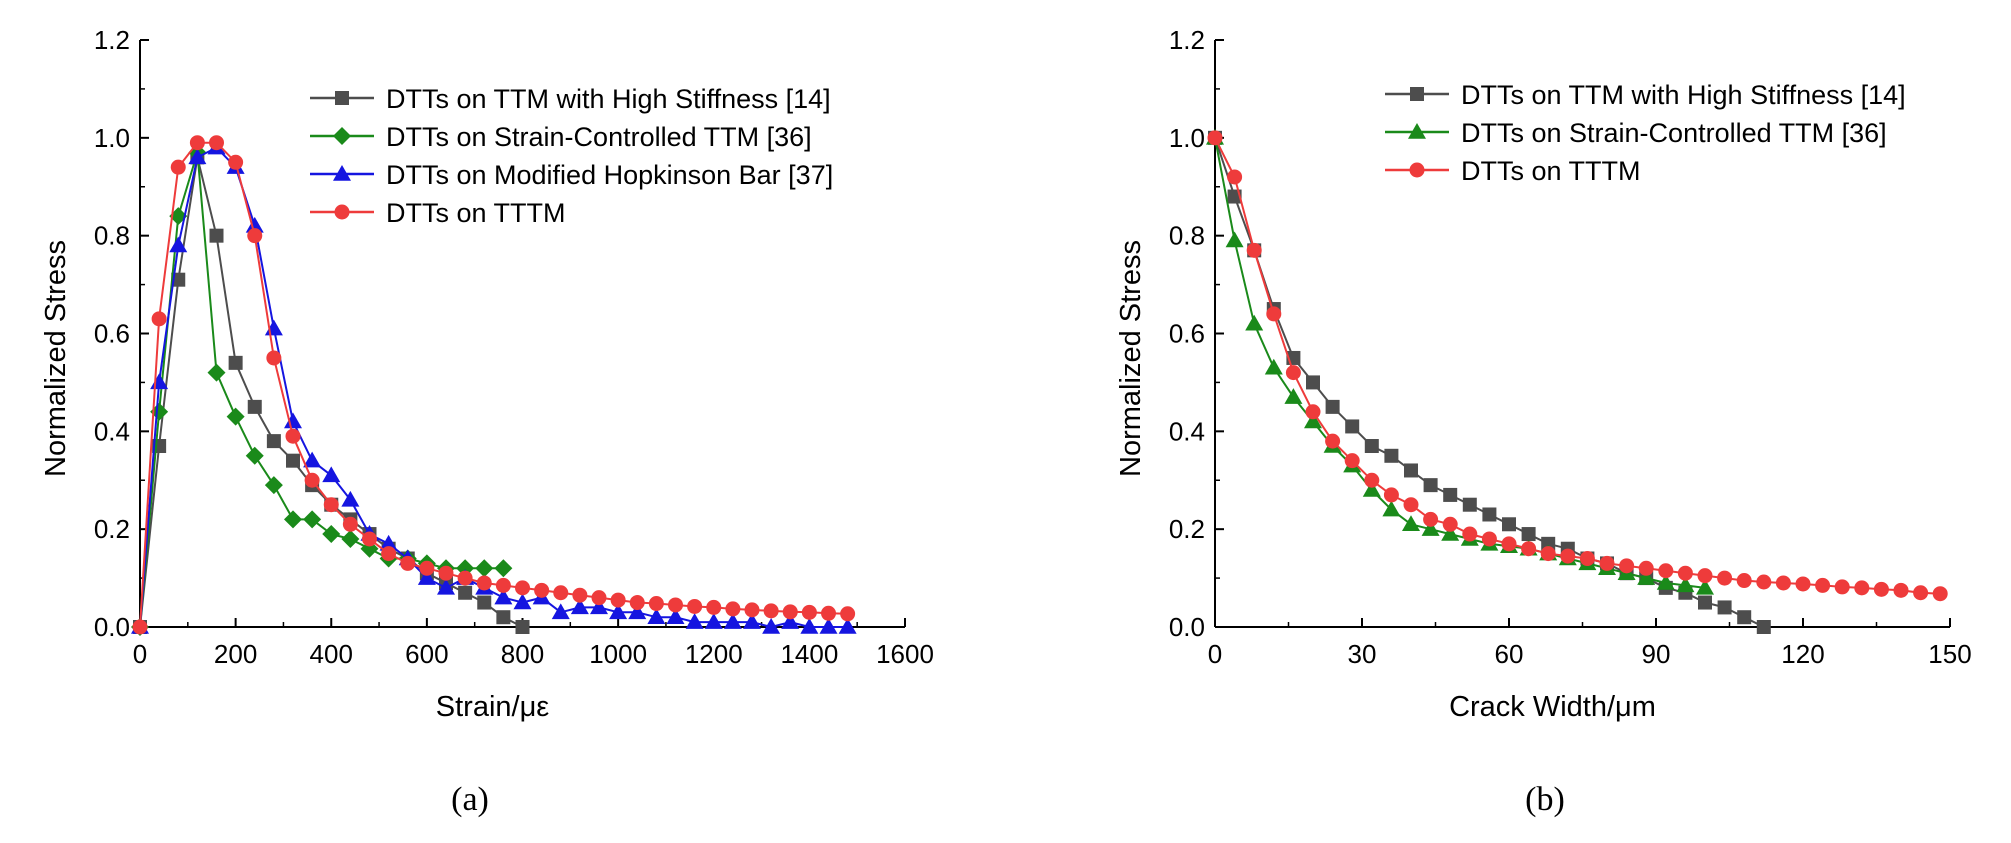 The image size is (2011, 843). I want to click on legend-label: DTTs on TTTM, so click(476, 213).